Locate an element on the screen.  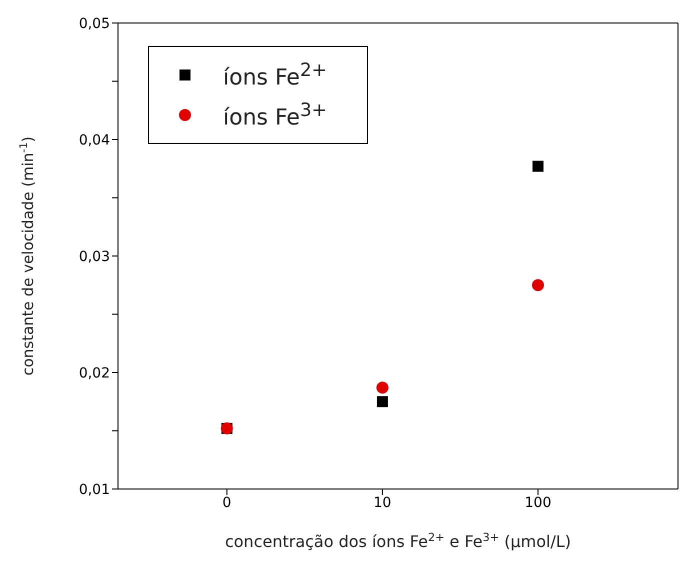
y-tick-label: 0,03 is located at coordinates (94, 256).